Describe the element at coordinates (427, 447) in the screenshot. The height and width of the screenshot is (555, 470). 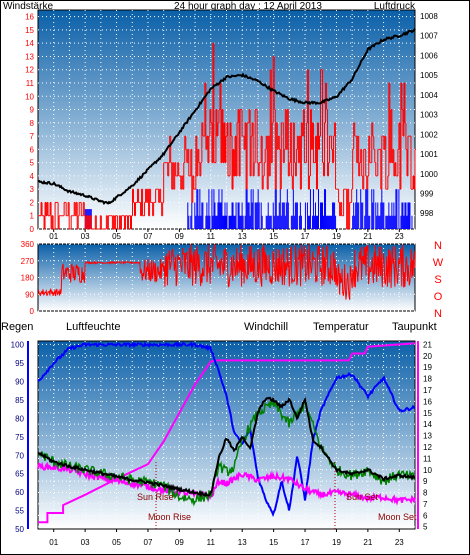
I see `temperatur-tick-label: 12` at that location.